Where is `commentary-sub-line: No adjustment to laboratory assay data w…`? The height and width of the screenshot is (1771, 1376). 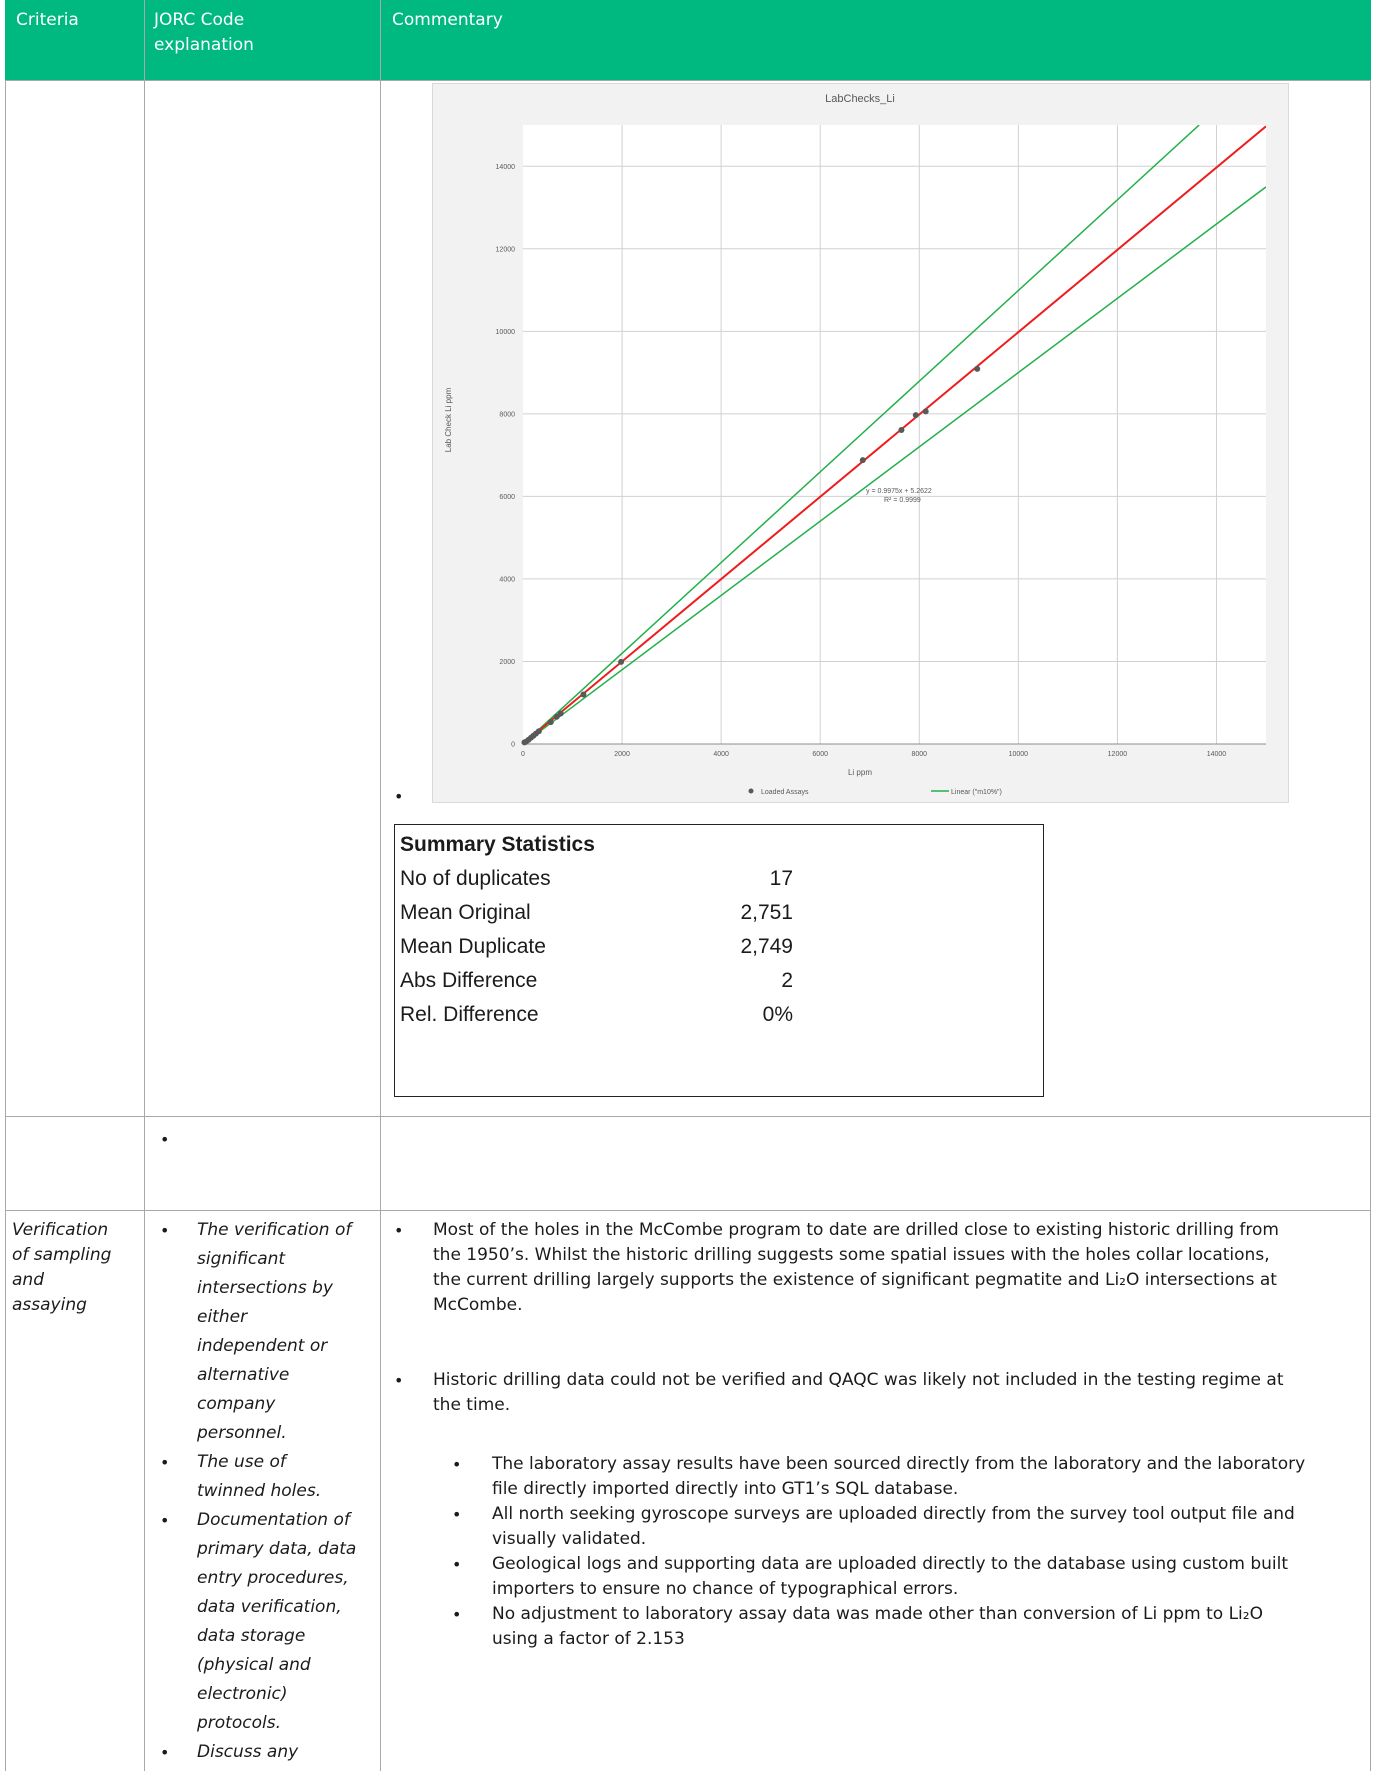
commentary-sub-line: No adjustment to laboratory assay data w… is located at coordinates (877, 1614).